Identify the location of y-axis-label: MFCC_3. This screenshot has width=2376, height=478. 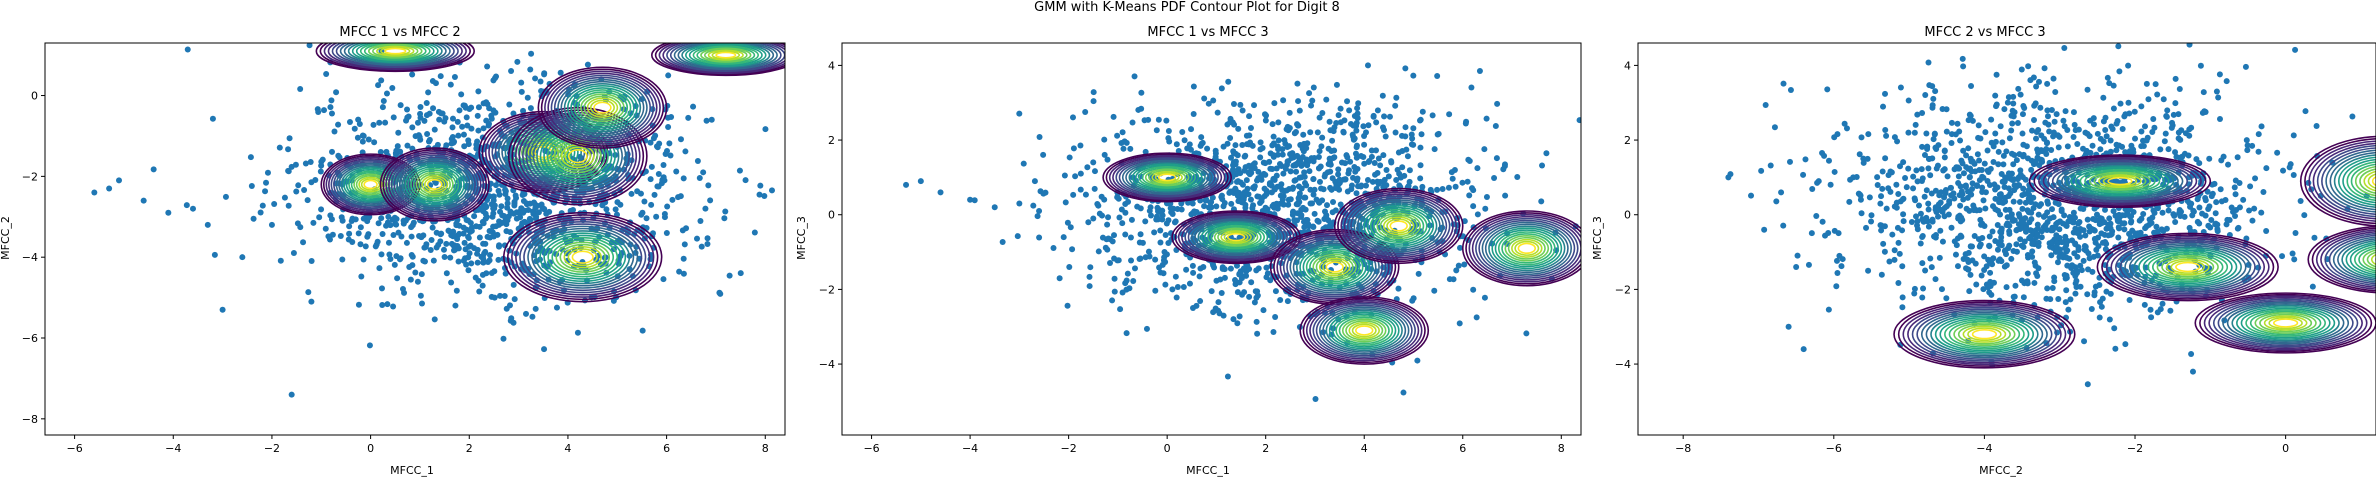
(801, 238).